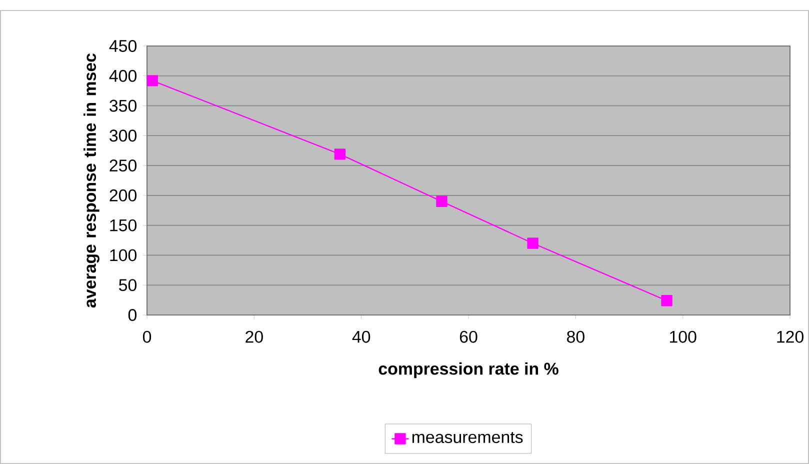 Image resolution: width=809 pixels, height=464 pixels. Describe the element at coordinates (123, 195) in the screenshot. I see `y-tick-label: 200` at that location.